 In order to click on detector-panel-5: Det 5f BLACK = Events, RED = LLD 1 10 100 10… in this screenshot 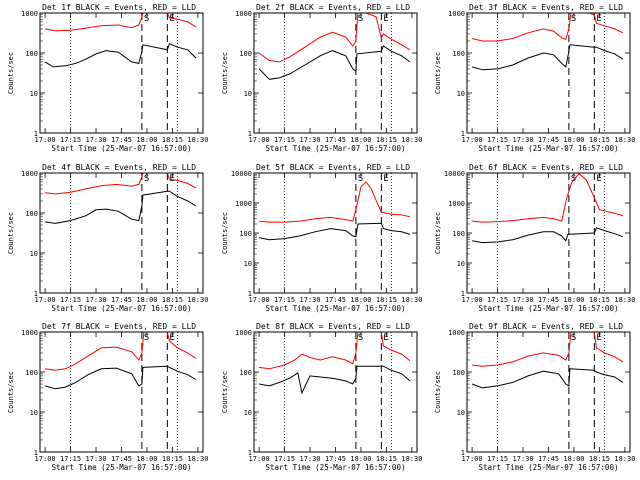, I will do `click(321, 238)`.